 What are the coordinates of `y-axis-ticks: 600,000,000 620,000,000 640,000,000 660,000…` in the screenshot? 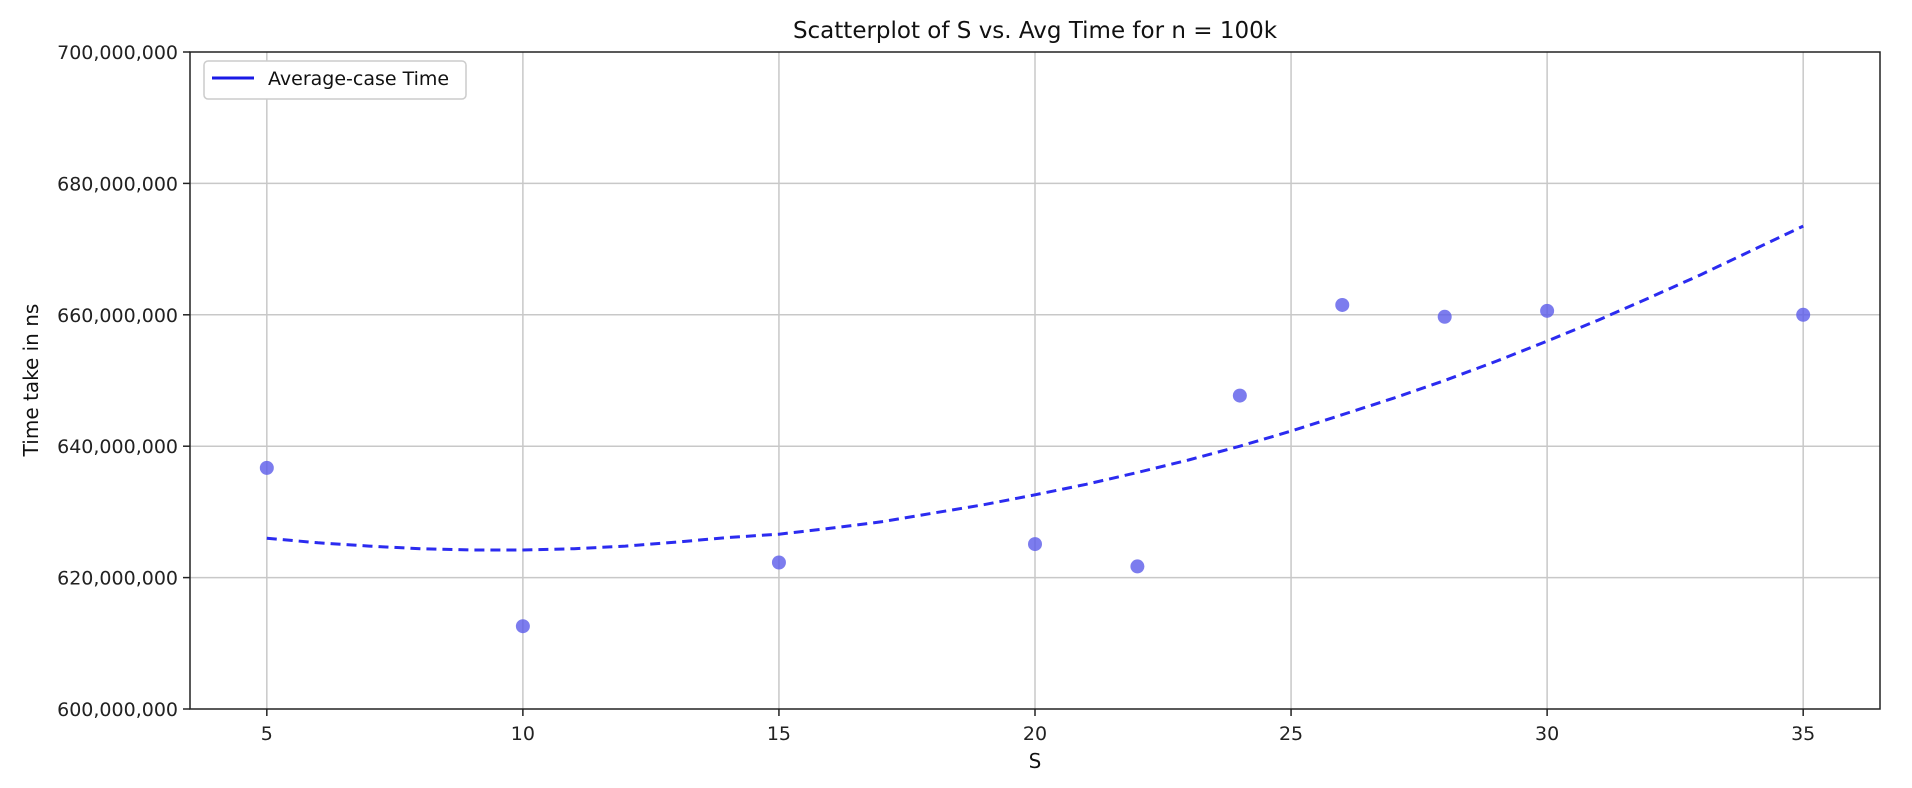 It's located at (123, 381).